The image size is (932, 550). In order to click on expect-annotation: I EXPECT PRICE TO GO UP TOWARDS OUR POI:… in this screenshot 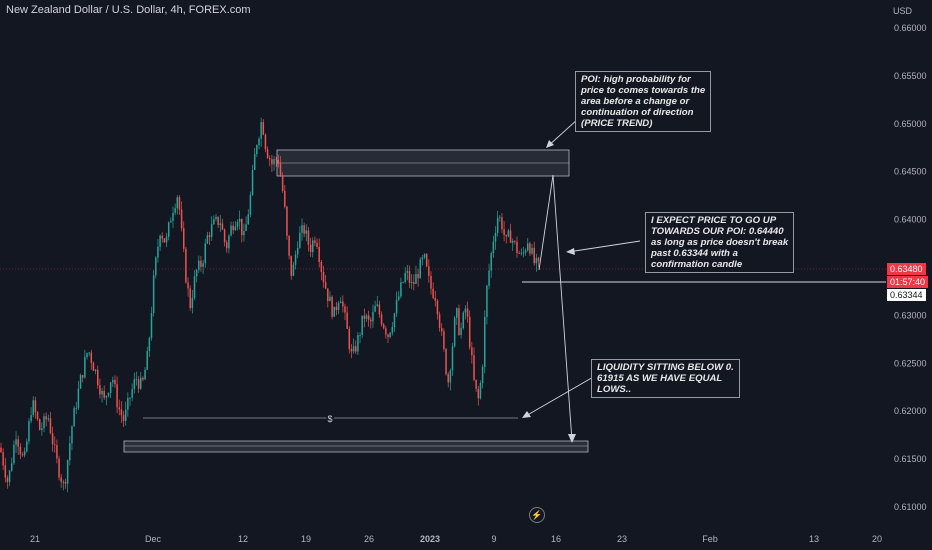, I will do `click(720, 242)`.